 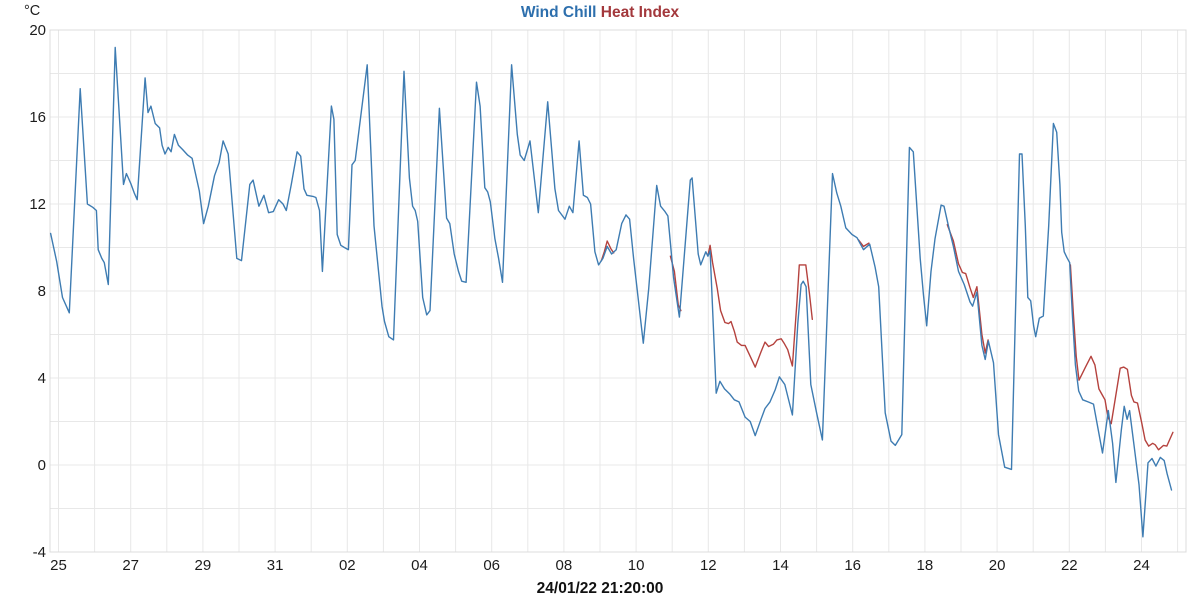 I want to click on svg-text: 18, so click(x=925, y=565).